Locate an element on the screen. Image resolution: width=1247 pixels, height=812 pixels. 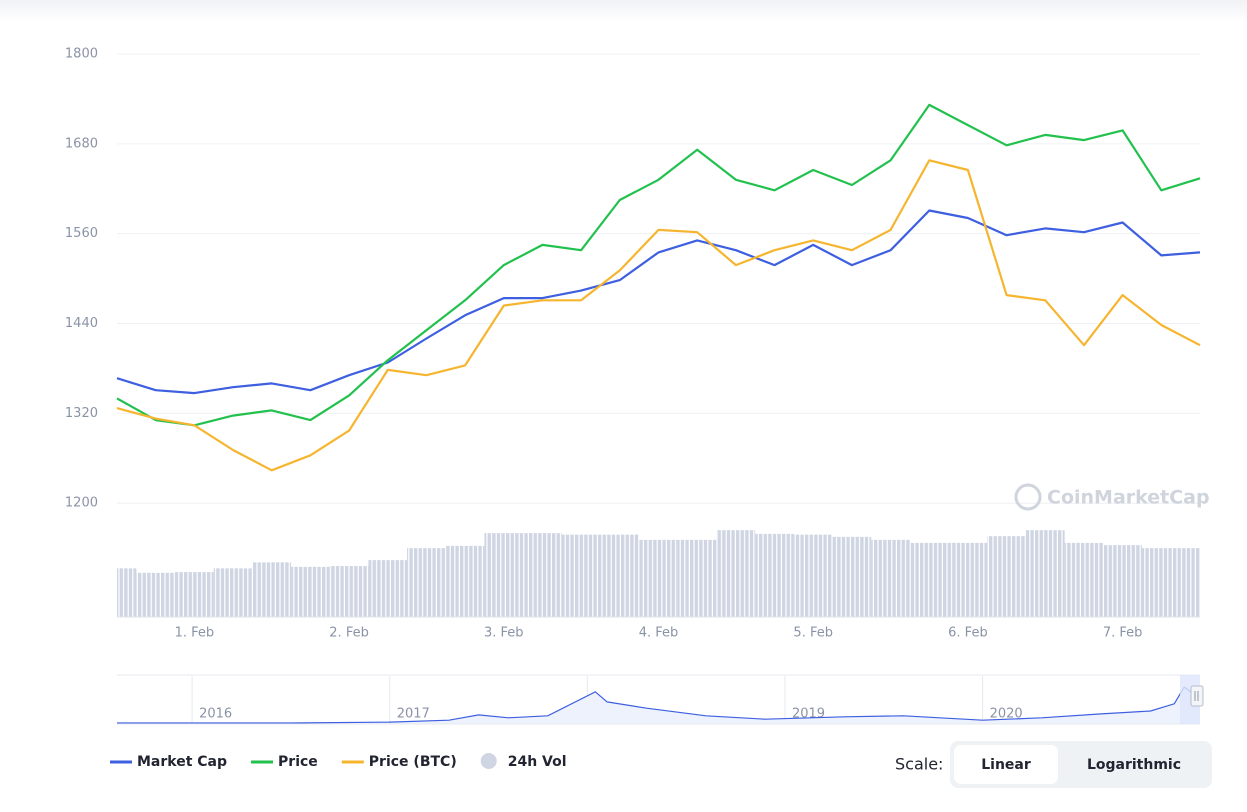
y-tick-label: 1440 is located at coordinates (81, 323).